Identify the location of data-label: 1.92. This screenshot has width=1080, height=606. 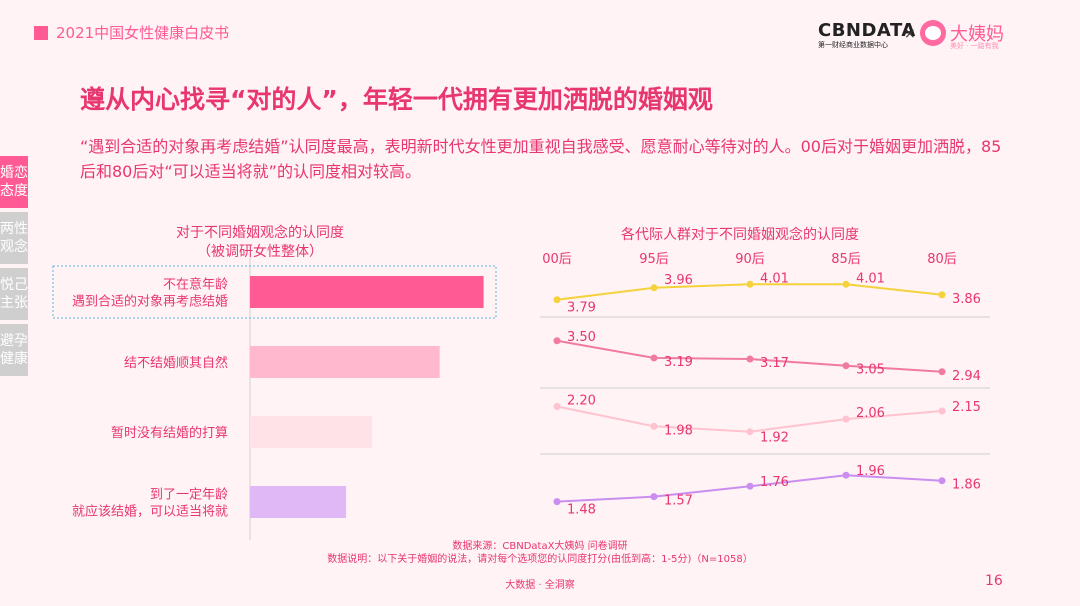
(774, 438).